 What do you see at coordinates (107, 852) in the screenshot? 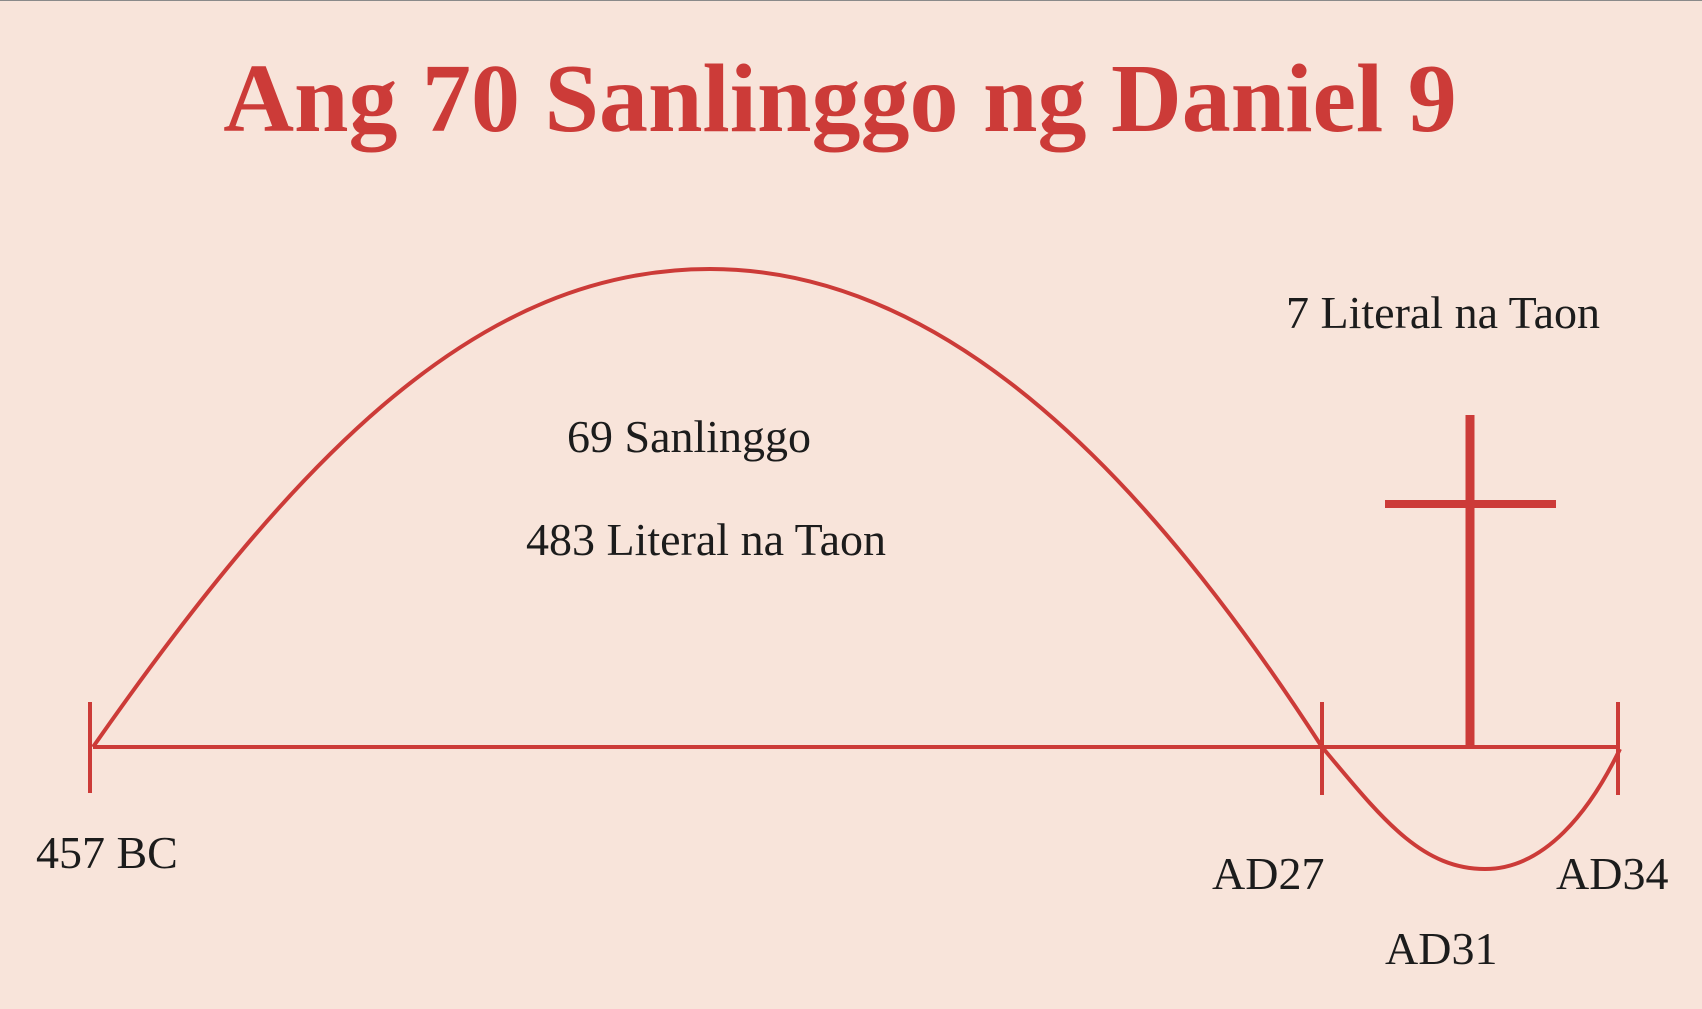
I see `date-label-457bc: 457 BC` at bounding box center [107, 852].